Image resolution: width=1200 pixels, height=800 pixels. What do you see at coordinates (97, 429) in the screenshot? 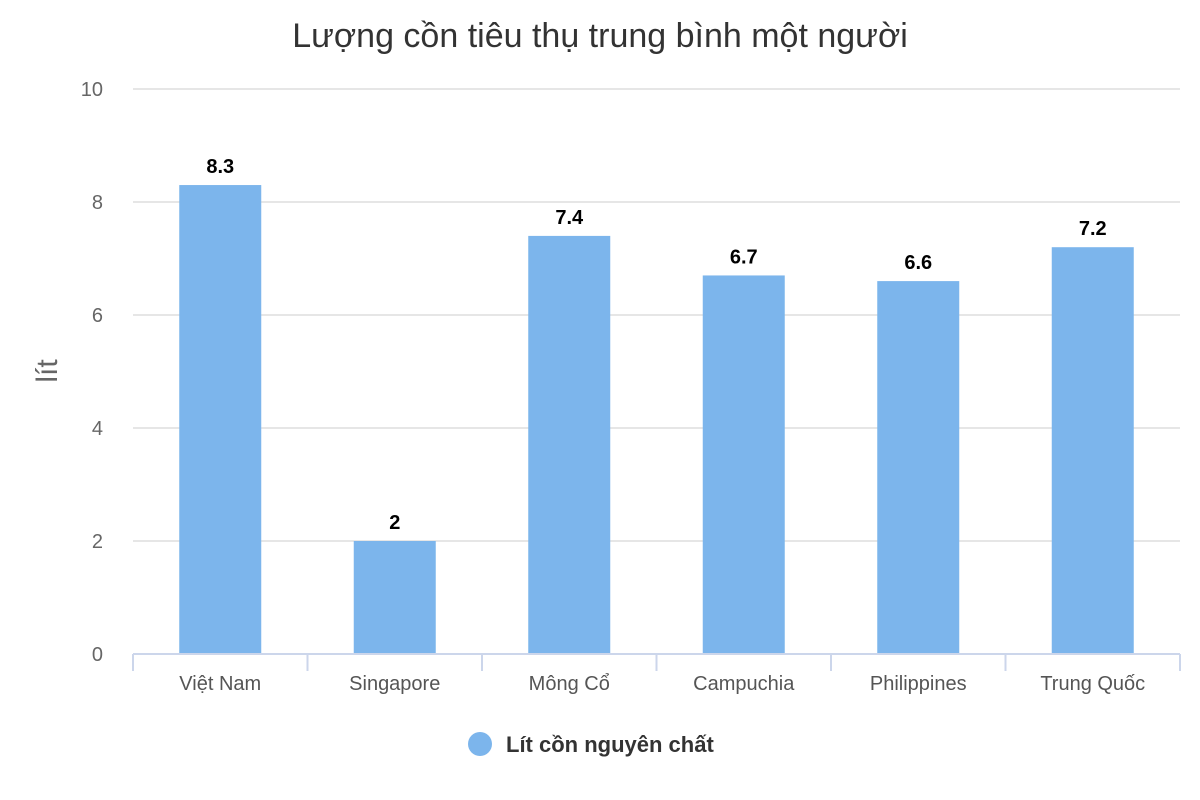
I see `y-tick-label: 4` at bounding box center [97, 429].